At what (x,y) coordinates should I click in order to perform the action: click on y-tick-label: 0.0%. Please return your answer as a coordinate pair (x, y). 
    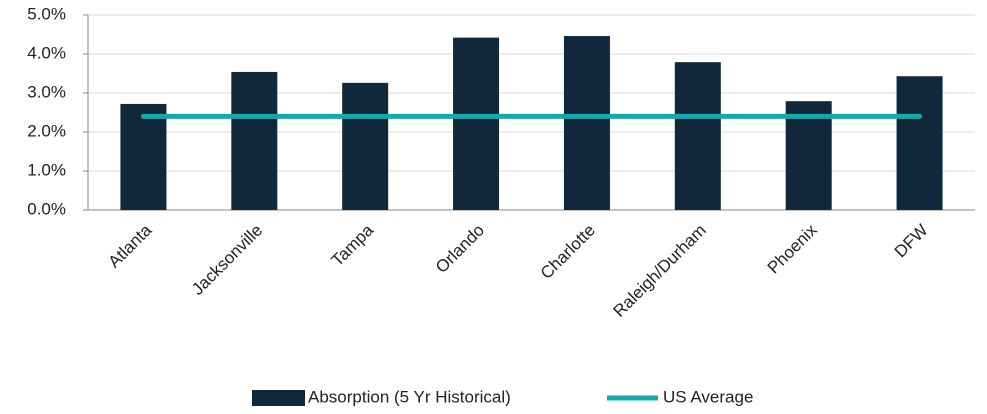
    Looking at the image, I should click on (46, 208).